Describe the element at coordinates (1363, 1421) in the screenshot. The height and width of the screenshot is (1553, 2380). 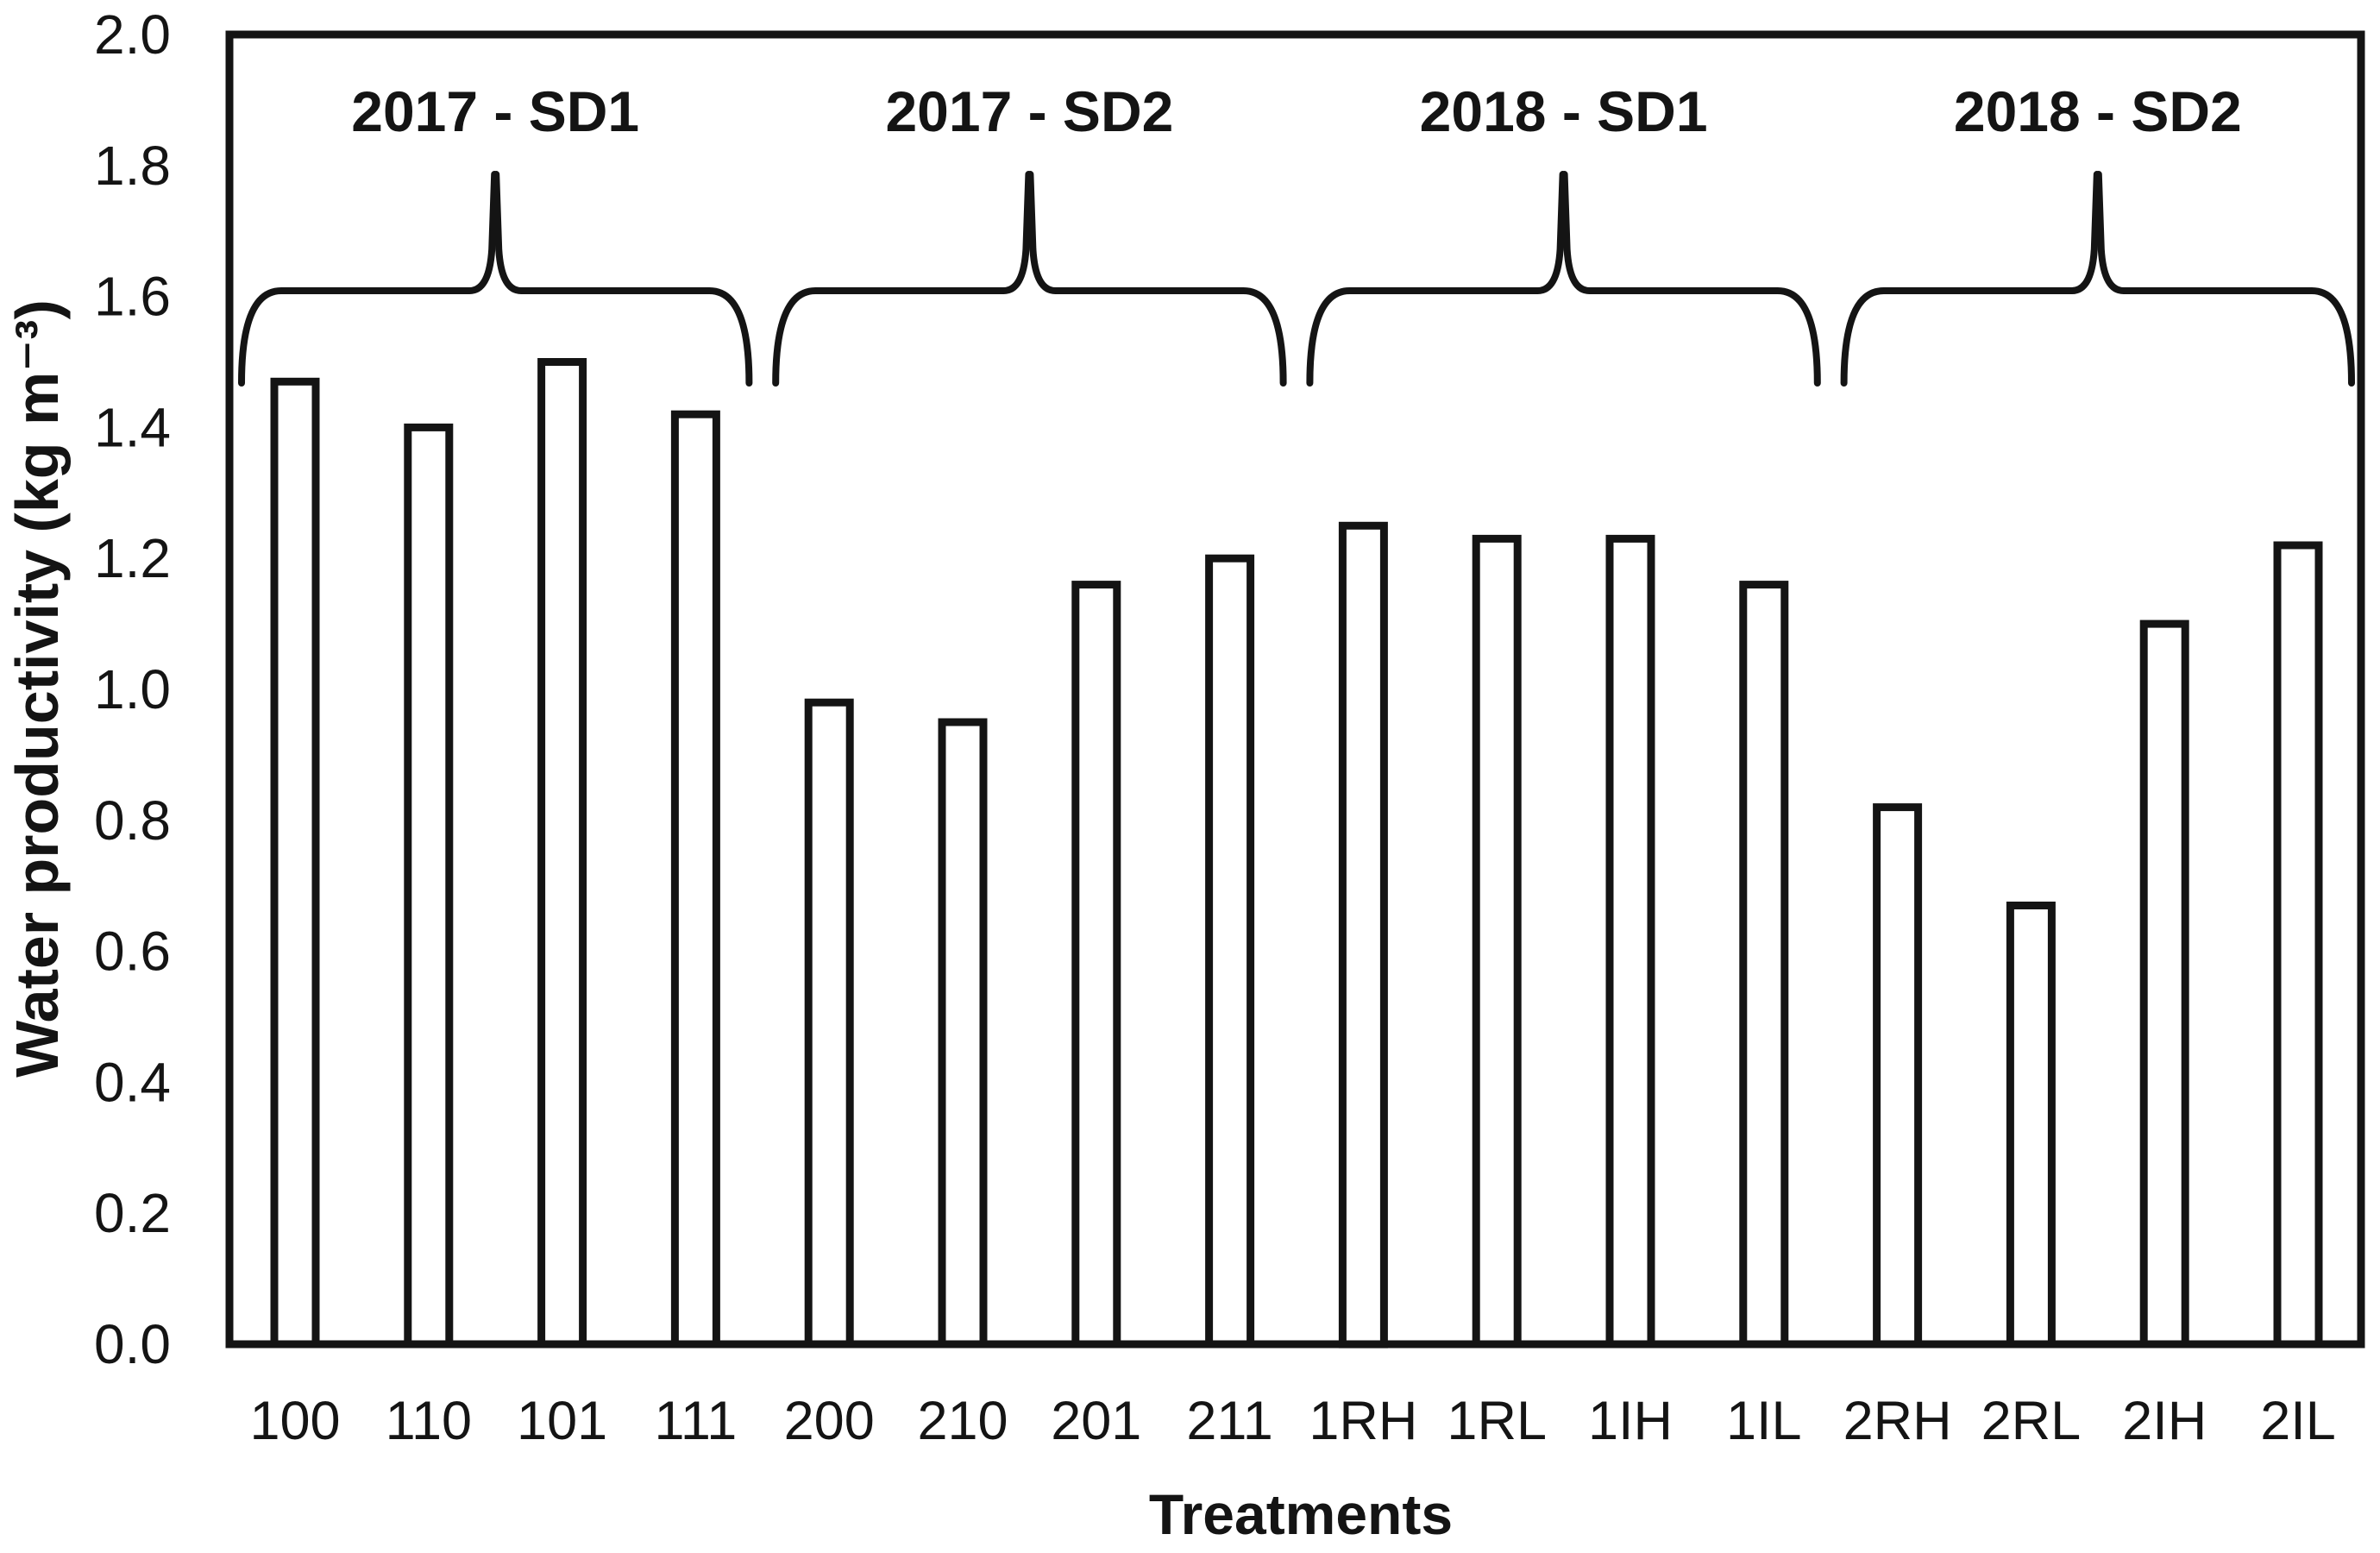
I see `x-tick-label-1RH: 1RH` at that location.